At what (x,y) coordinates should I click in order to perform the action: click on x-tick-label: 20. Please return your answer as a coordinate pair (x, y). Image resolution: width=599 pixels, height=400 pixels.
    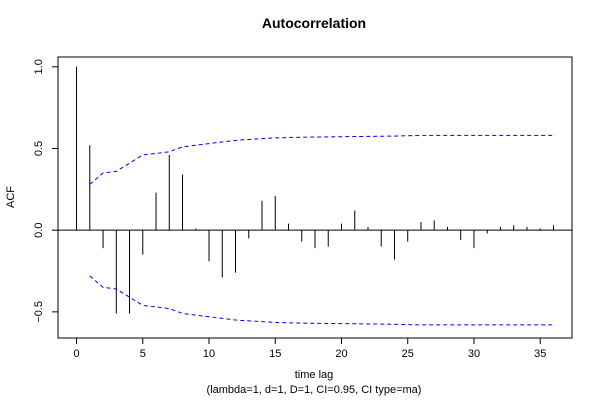
    Looking at the image, I should click on (341, 354).